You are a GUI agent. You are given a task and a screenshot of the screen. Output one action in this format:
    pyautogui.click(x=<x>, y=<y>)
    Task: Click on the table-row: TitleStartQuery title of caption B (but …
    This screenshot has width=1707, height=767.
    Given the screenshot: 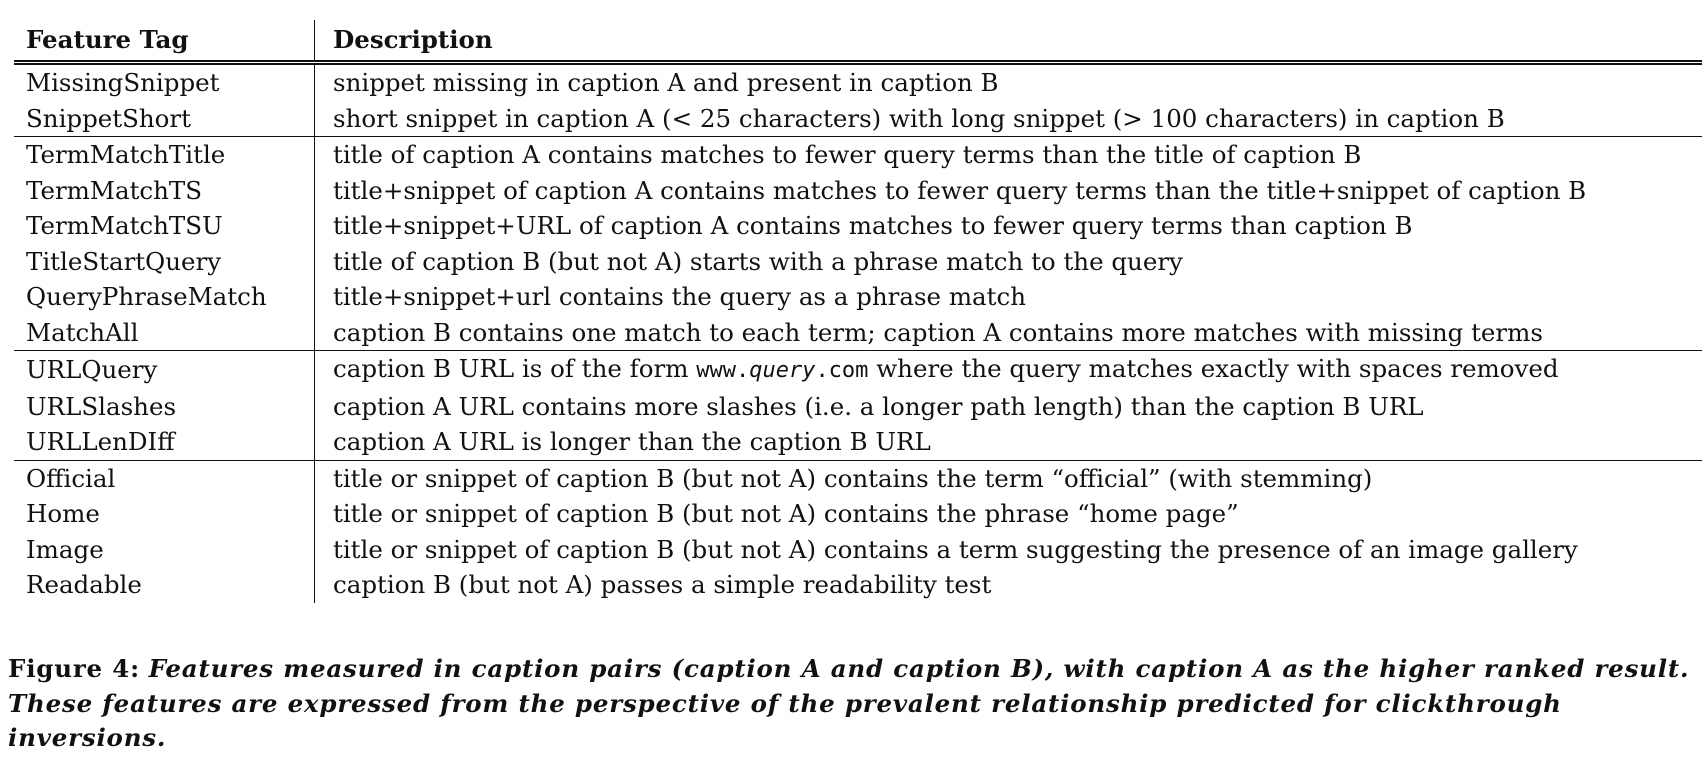 What is the action you would take?
    pyautogui.click(x=858, y=261)
    